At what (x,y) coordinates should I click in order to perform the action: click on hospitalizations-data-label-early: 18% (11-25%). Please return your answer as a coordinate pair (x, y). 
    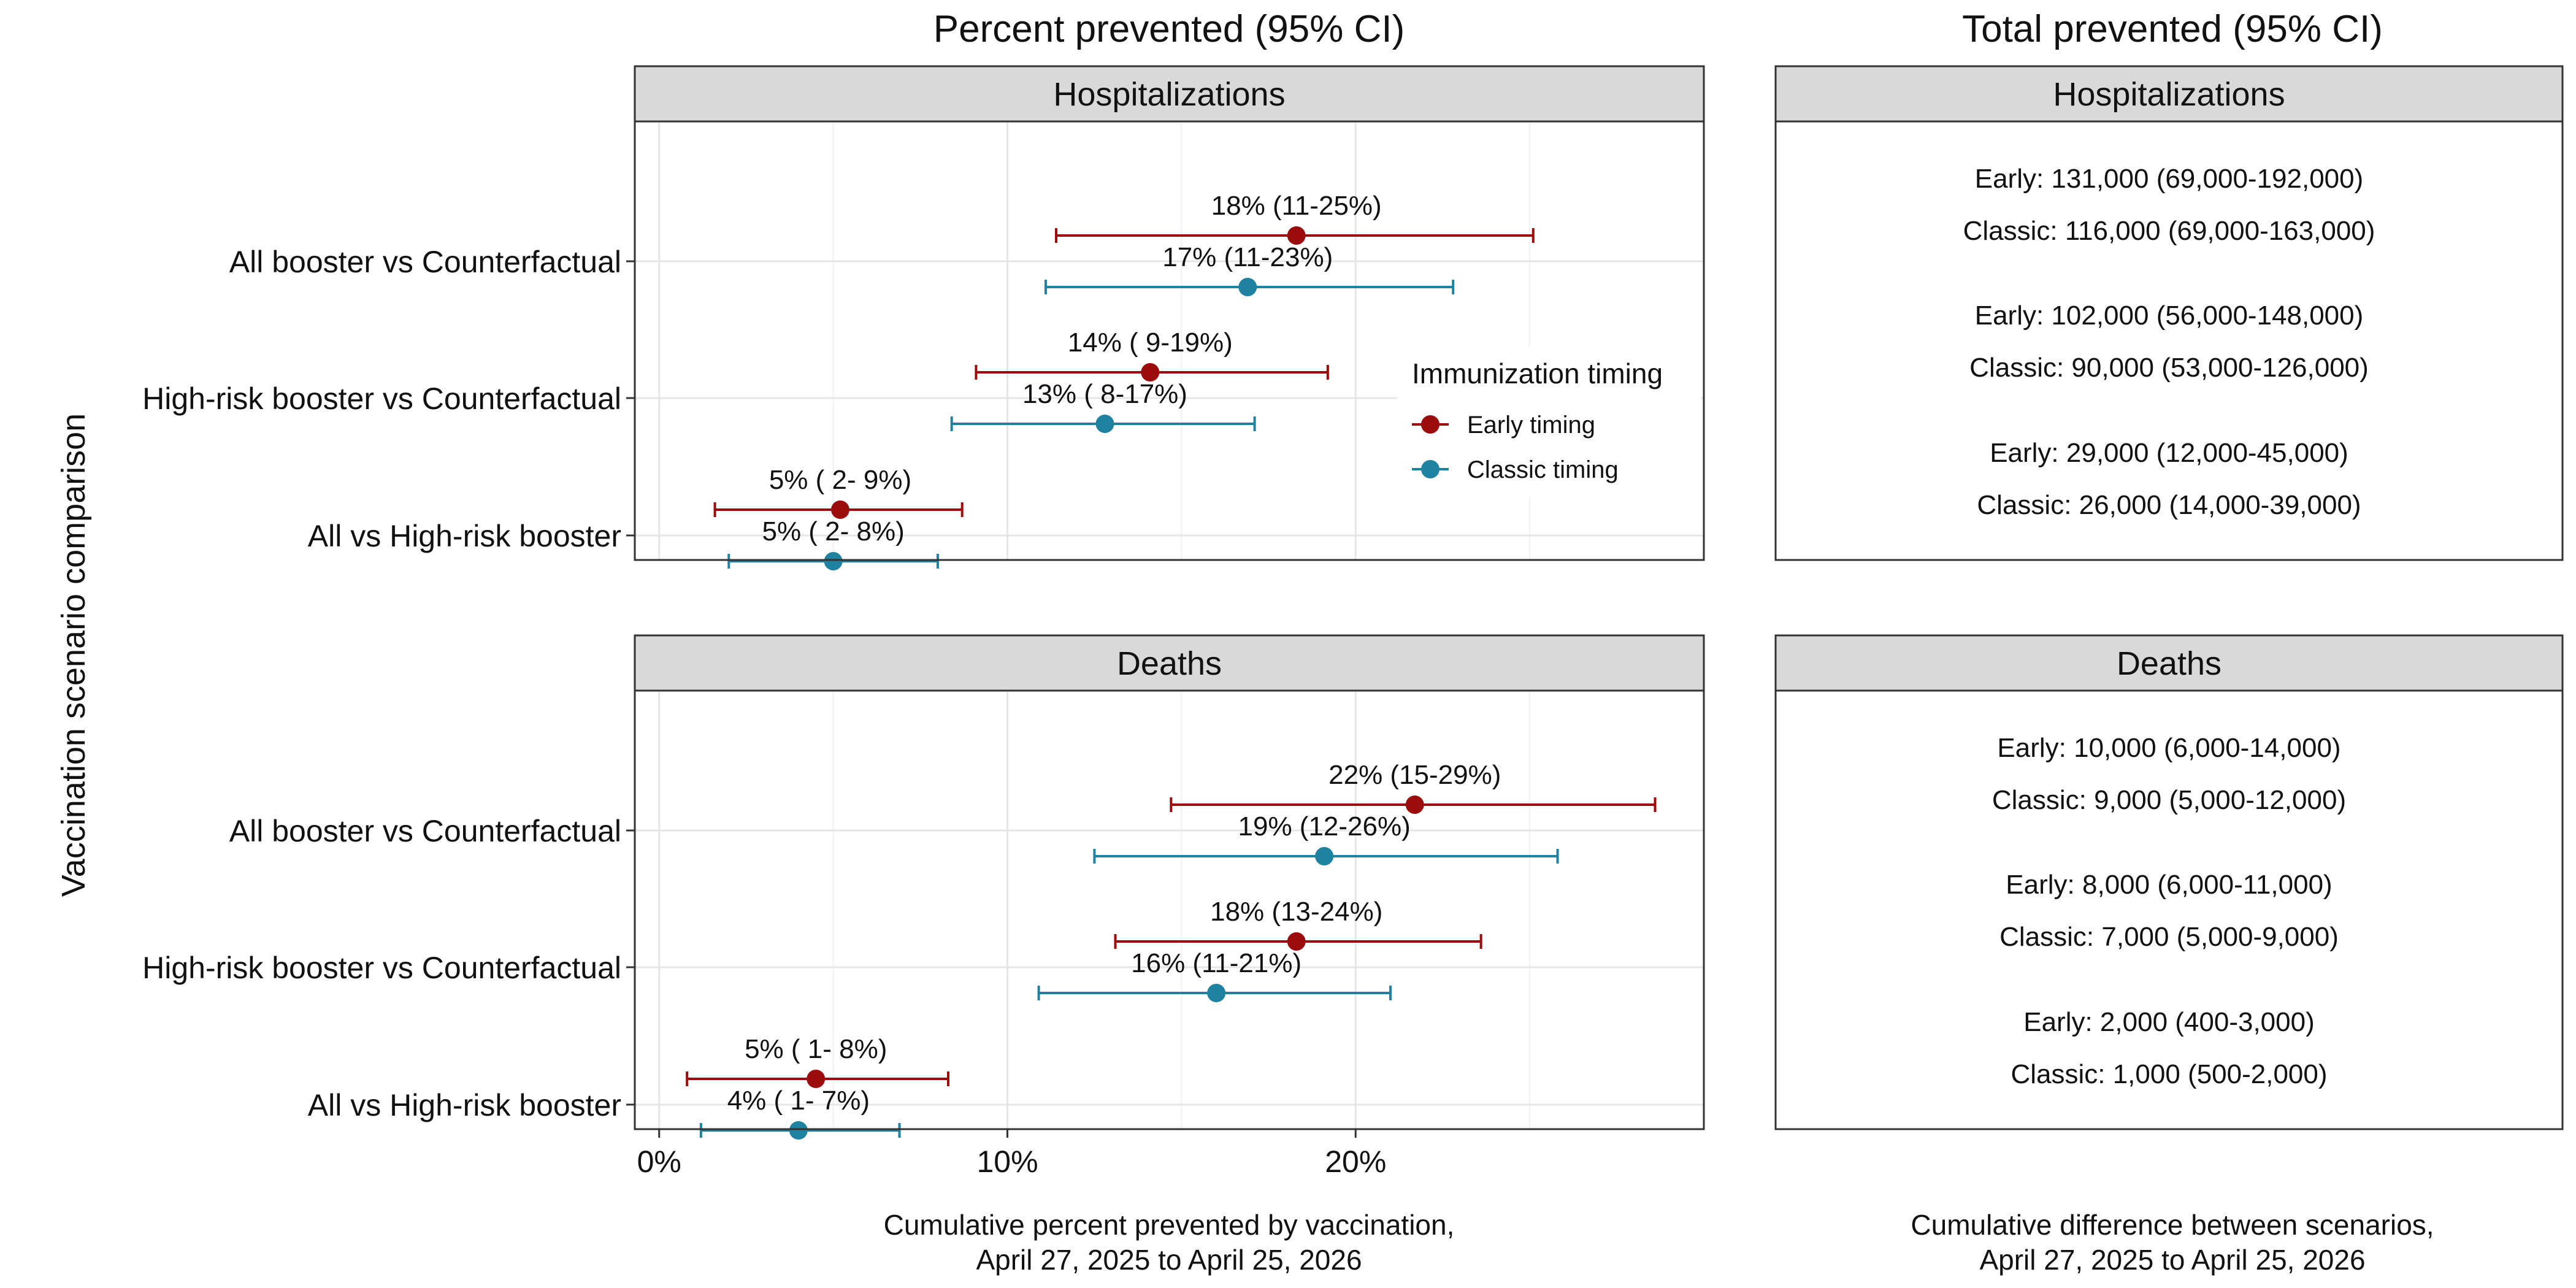
    Looking at the image, I should click on (1296, 206).